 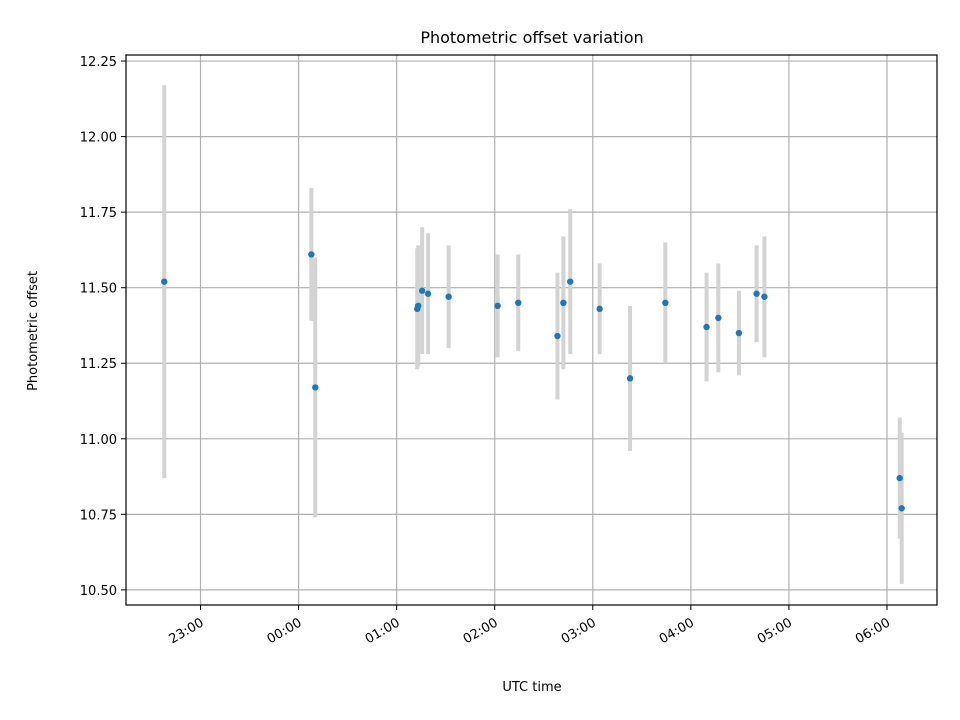 What do you see at coordinates (187, 631) in the screenshot?
I see `x-tick-label: 23:00` at bounding box center [187, 631].